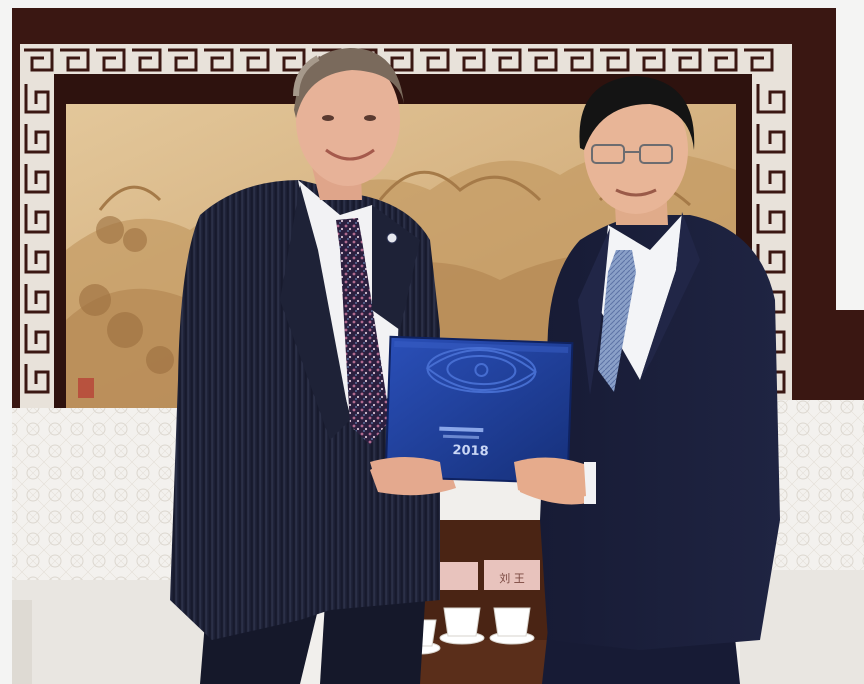  Describe the element at coordinates (86, 388) in the screenshot. I see `red-seal` at that location.